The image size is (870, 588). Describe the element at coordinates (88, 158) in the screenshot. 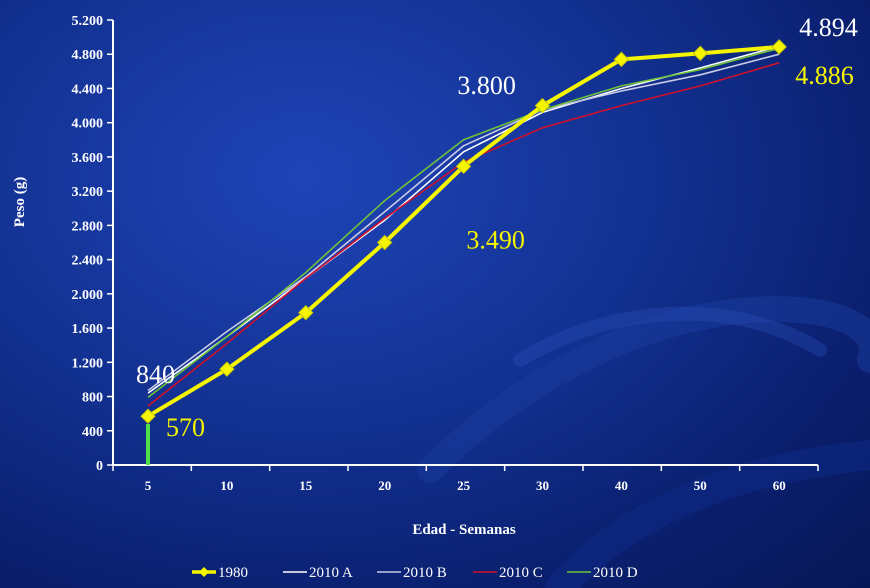

I see `y-tick-label: 3.600` at that location.